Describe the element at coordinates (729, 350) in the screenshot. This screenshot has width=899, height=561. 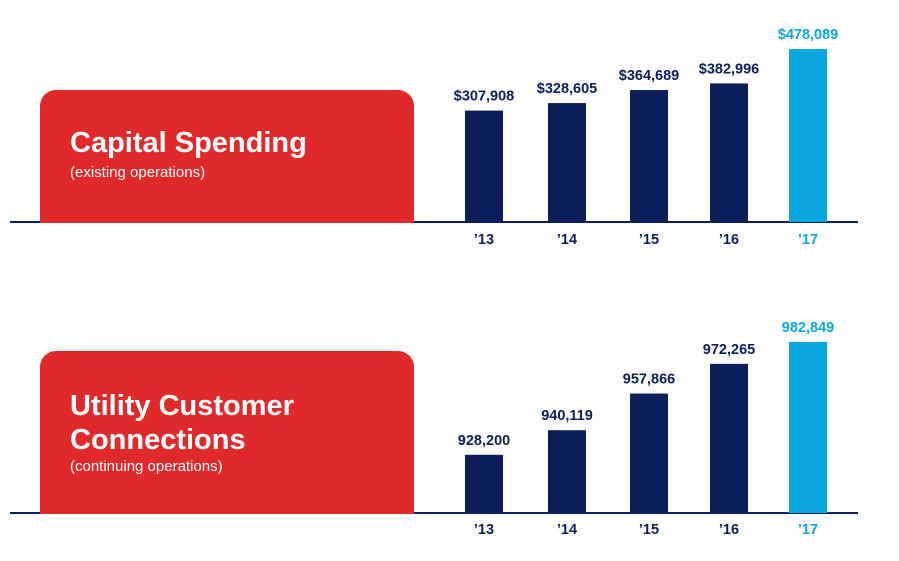
I see `value-label-3: 972,265` at that location.